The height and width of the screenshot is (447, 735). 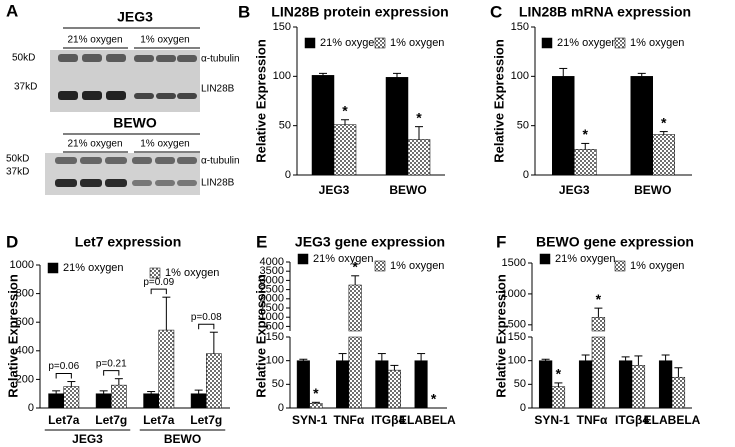 What do you see at coordinates (164, 40) in the screenshot?
I see `condition-label: 1% oxygen` at bounding box center [164, 40].